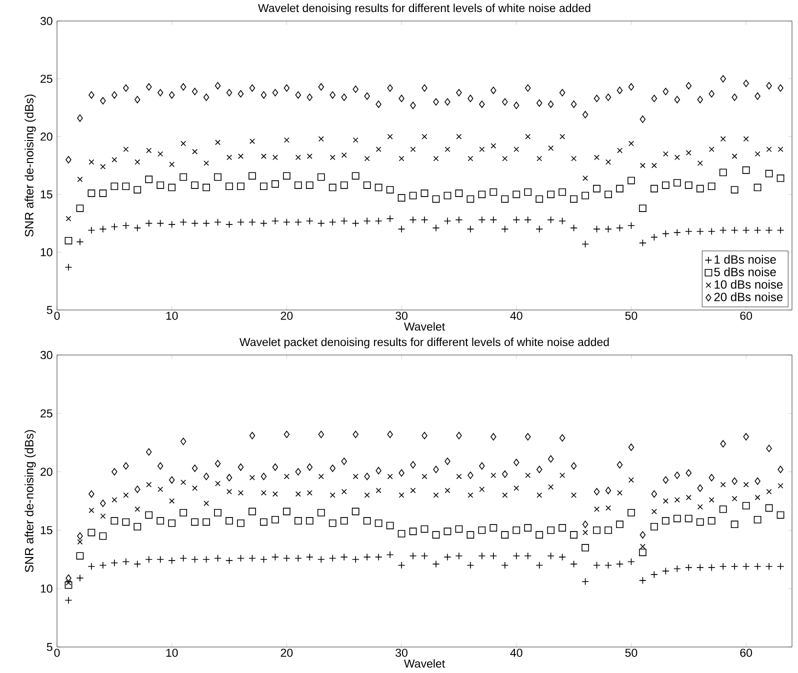  I want to click on chart-title: Wavelet packet denoising results for different levels of white noise added, so click(424, 343).